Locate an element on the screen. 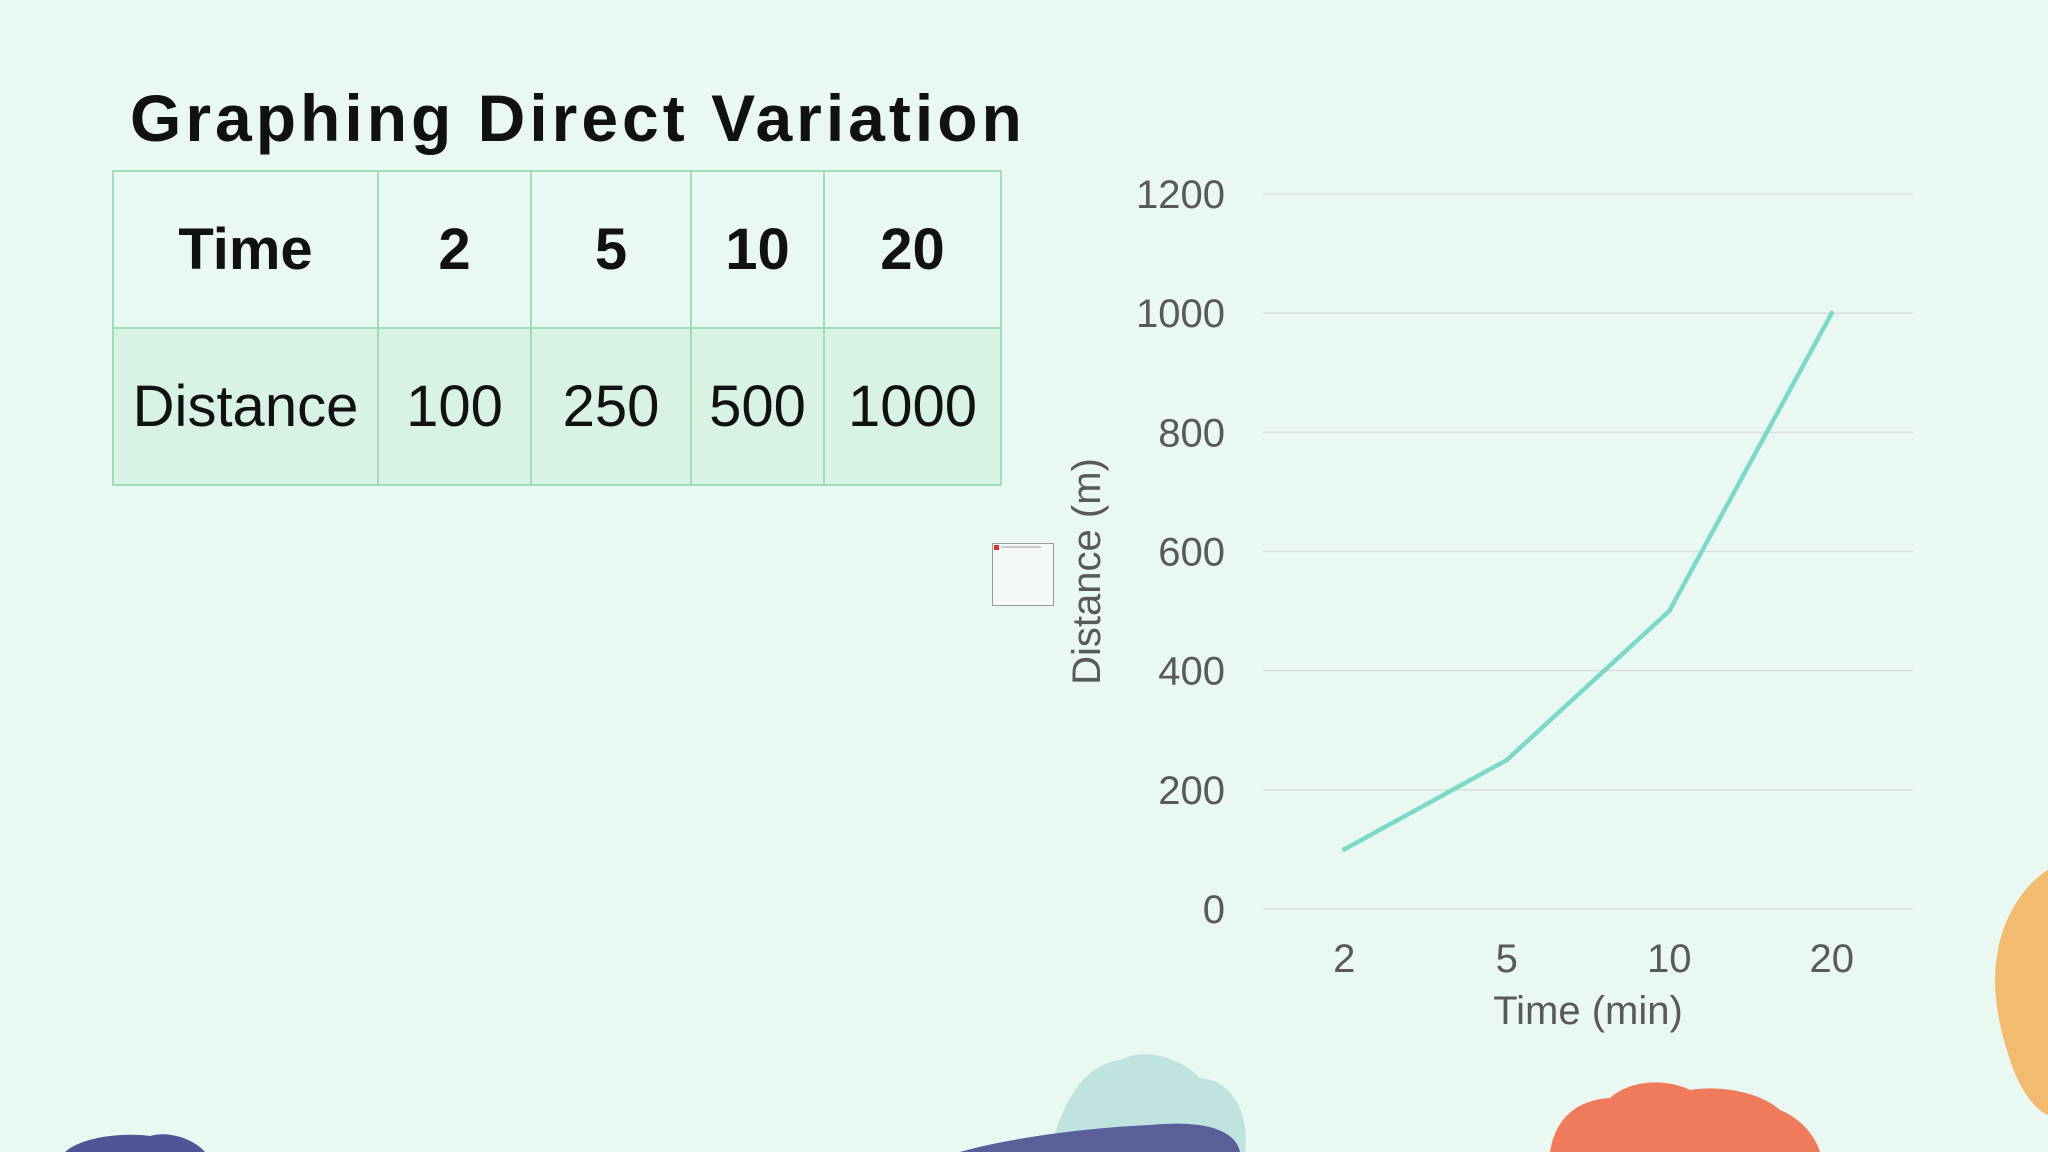  table-cell: Time is located at coordinates (245, 249).